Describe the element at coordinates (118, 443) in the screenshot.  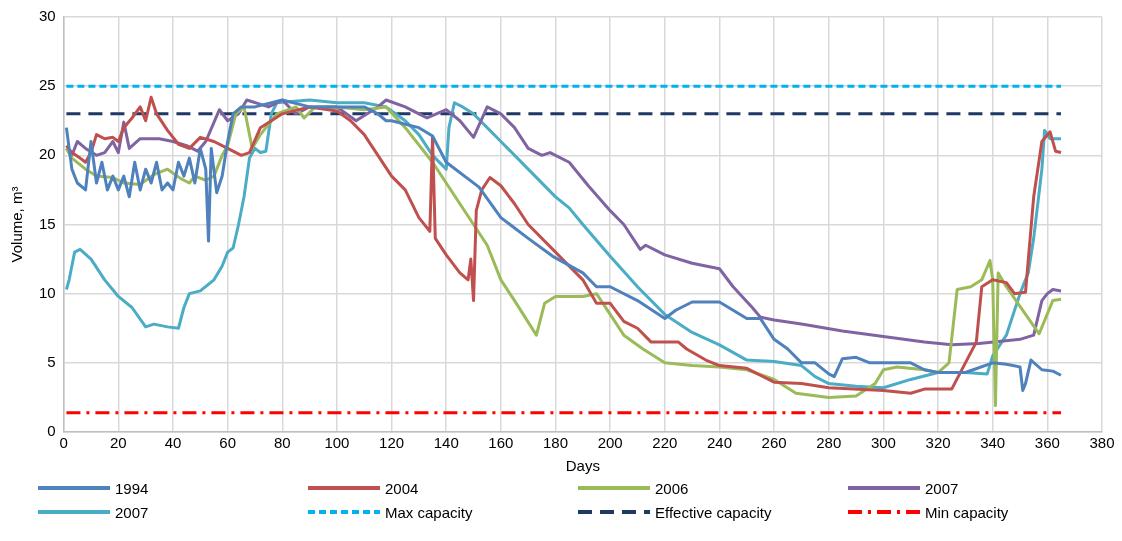
I see `x-tick-label: 20` at that location.